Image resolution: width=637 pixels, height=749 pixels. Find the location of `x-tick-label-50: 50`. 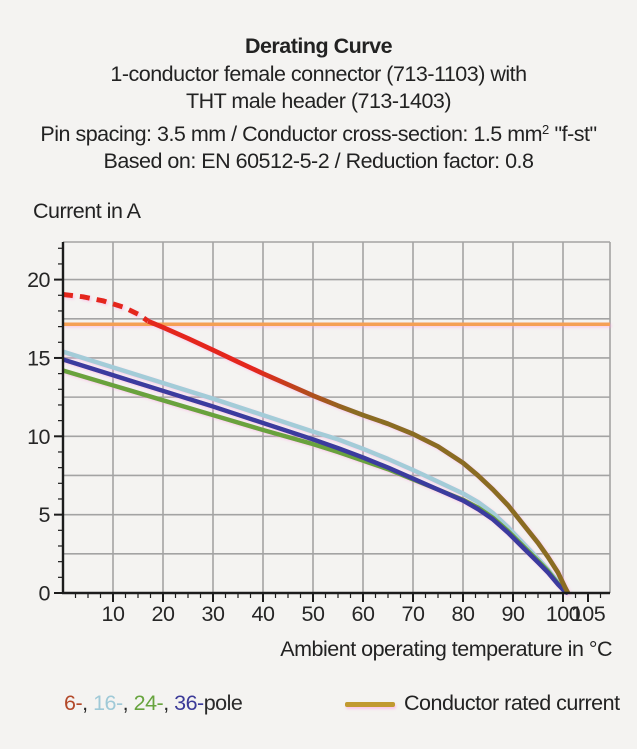

x-tick-label-50: 50 is located at coordinates (313, 614).